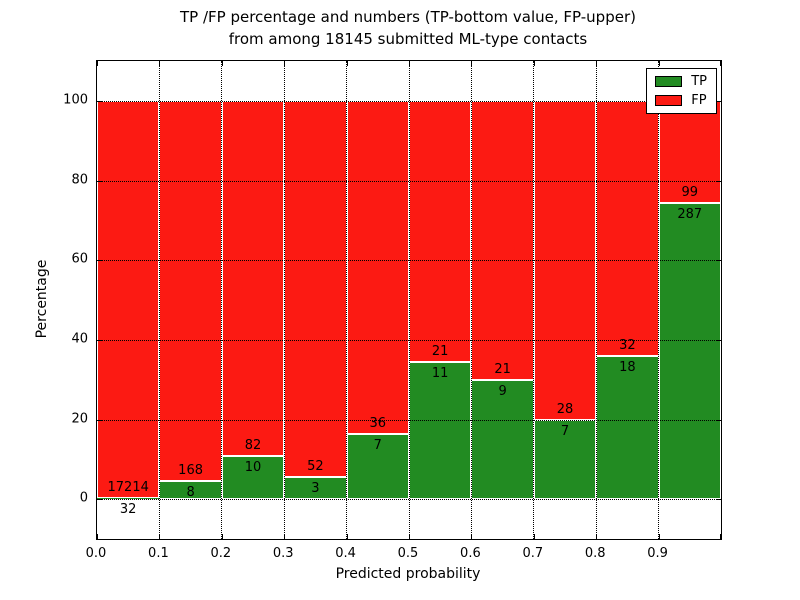 This screenshot has width=800, height=600. I want to click on y-tick-label: 0, so click(83, 498).